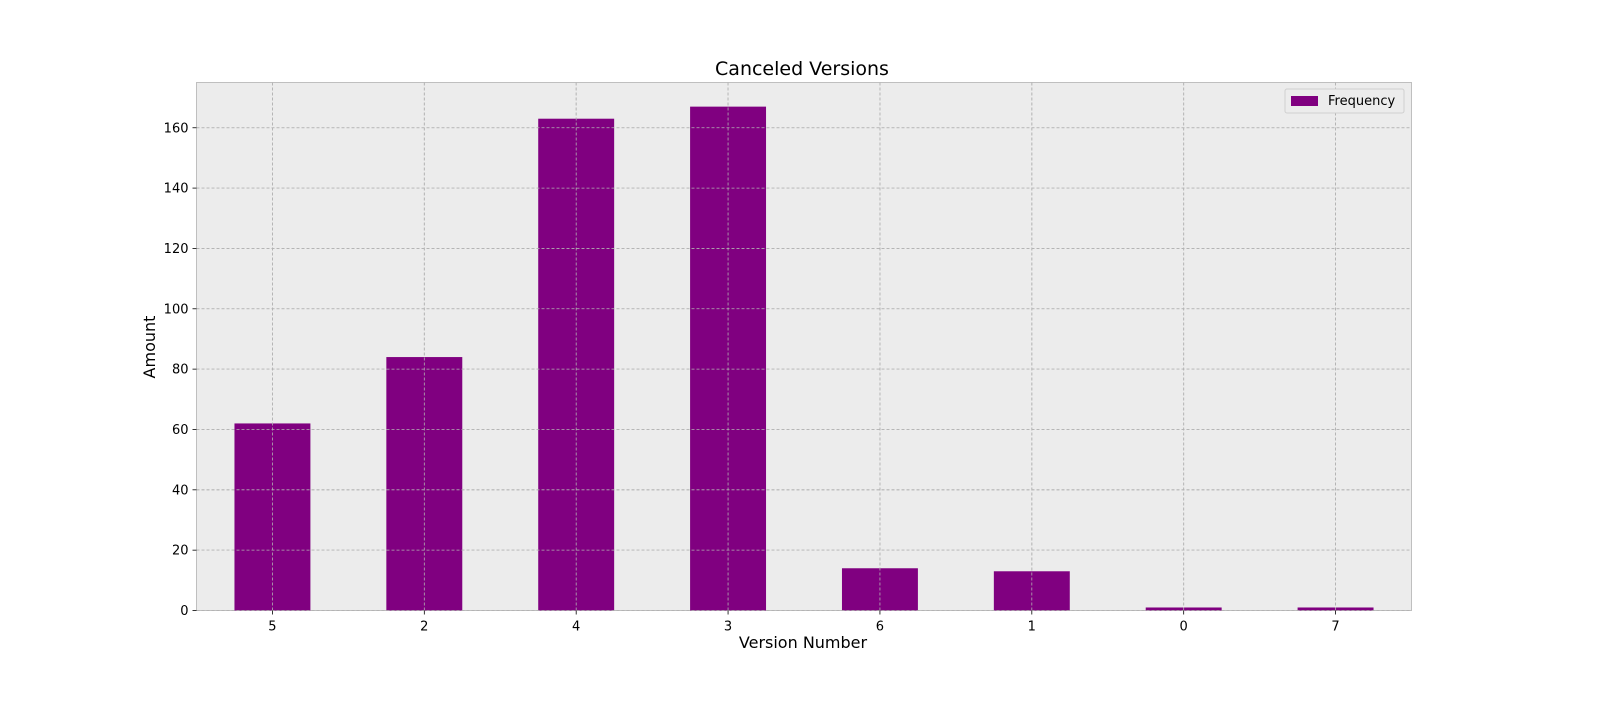 The width and height of the screenshot is (1600, 704). I want to click on legend-swatch, so click(1304, 101).